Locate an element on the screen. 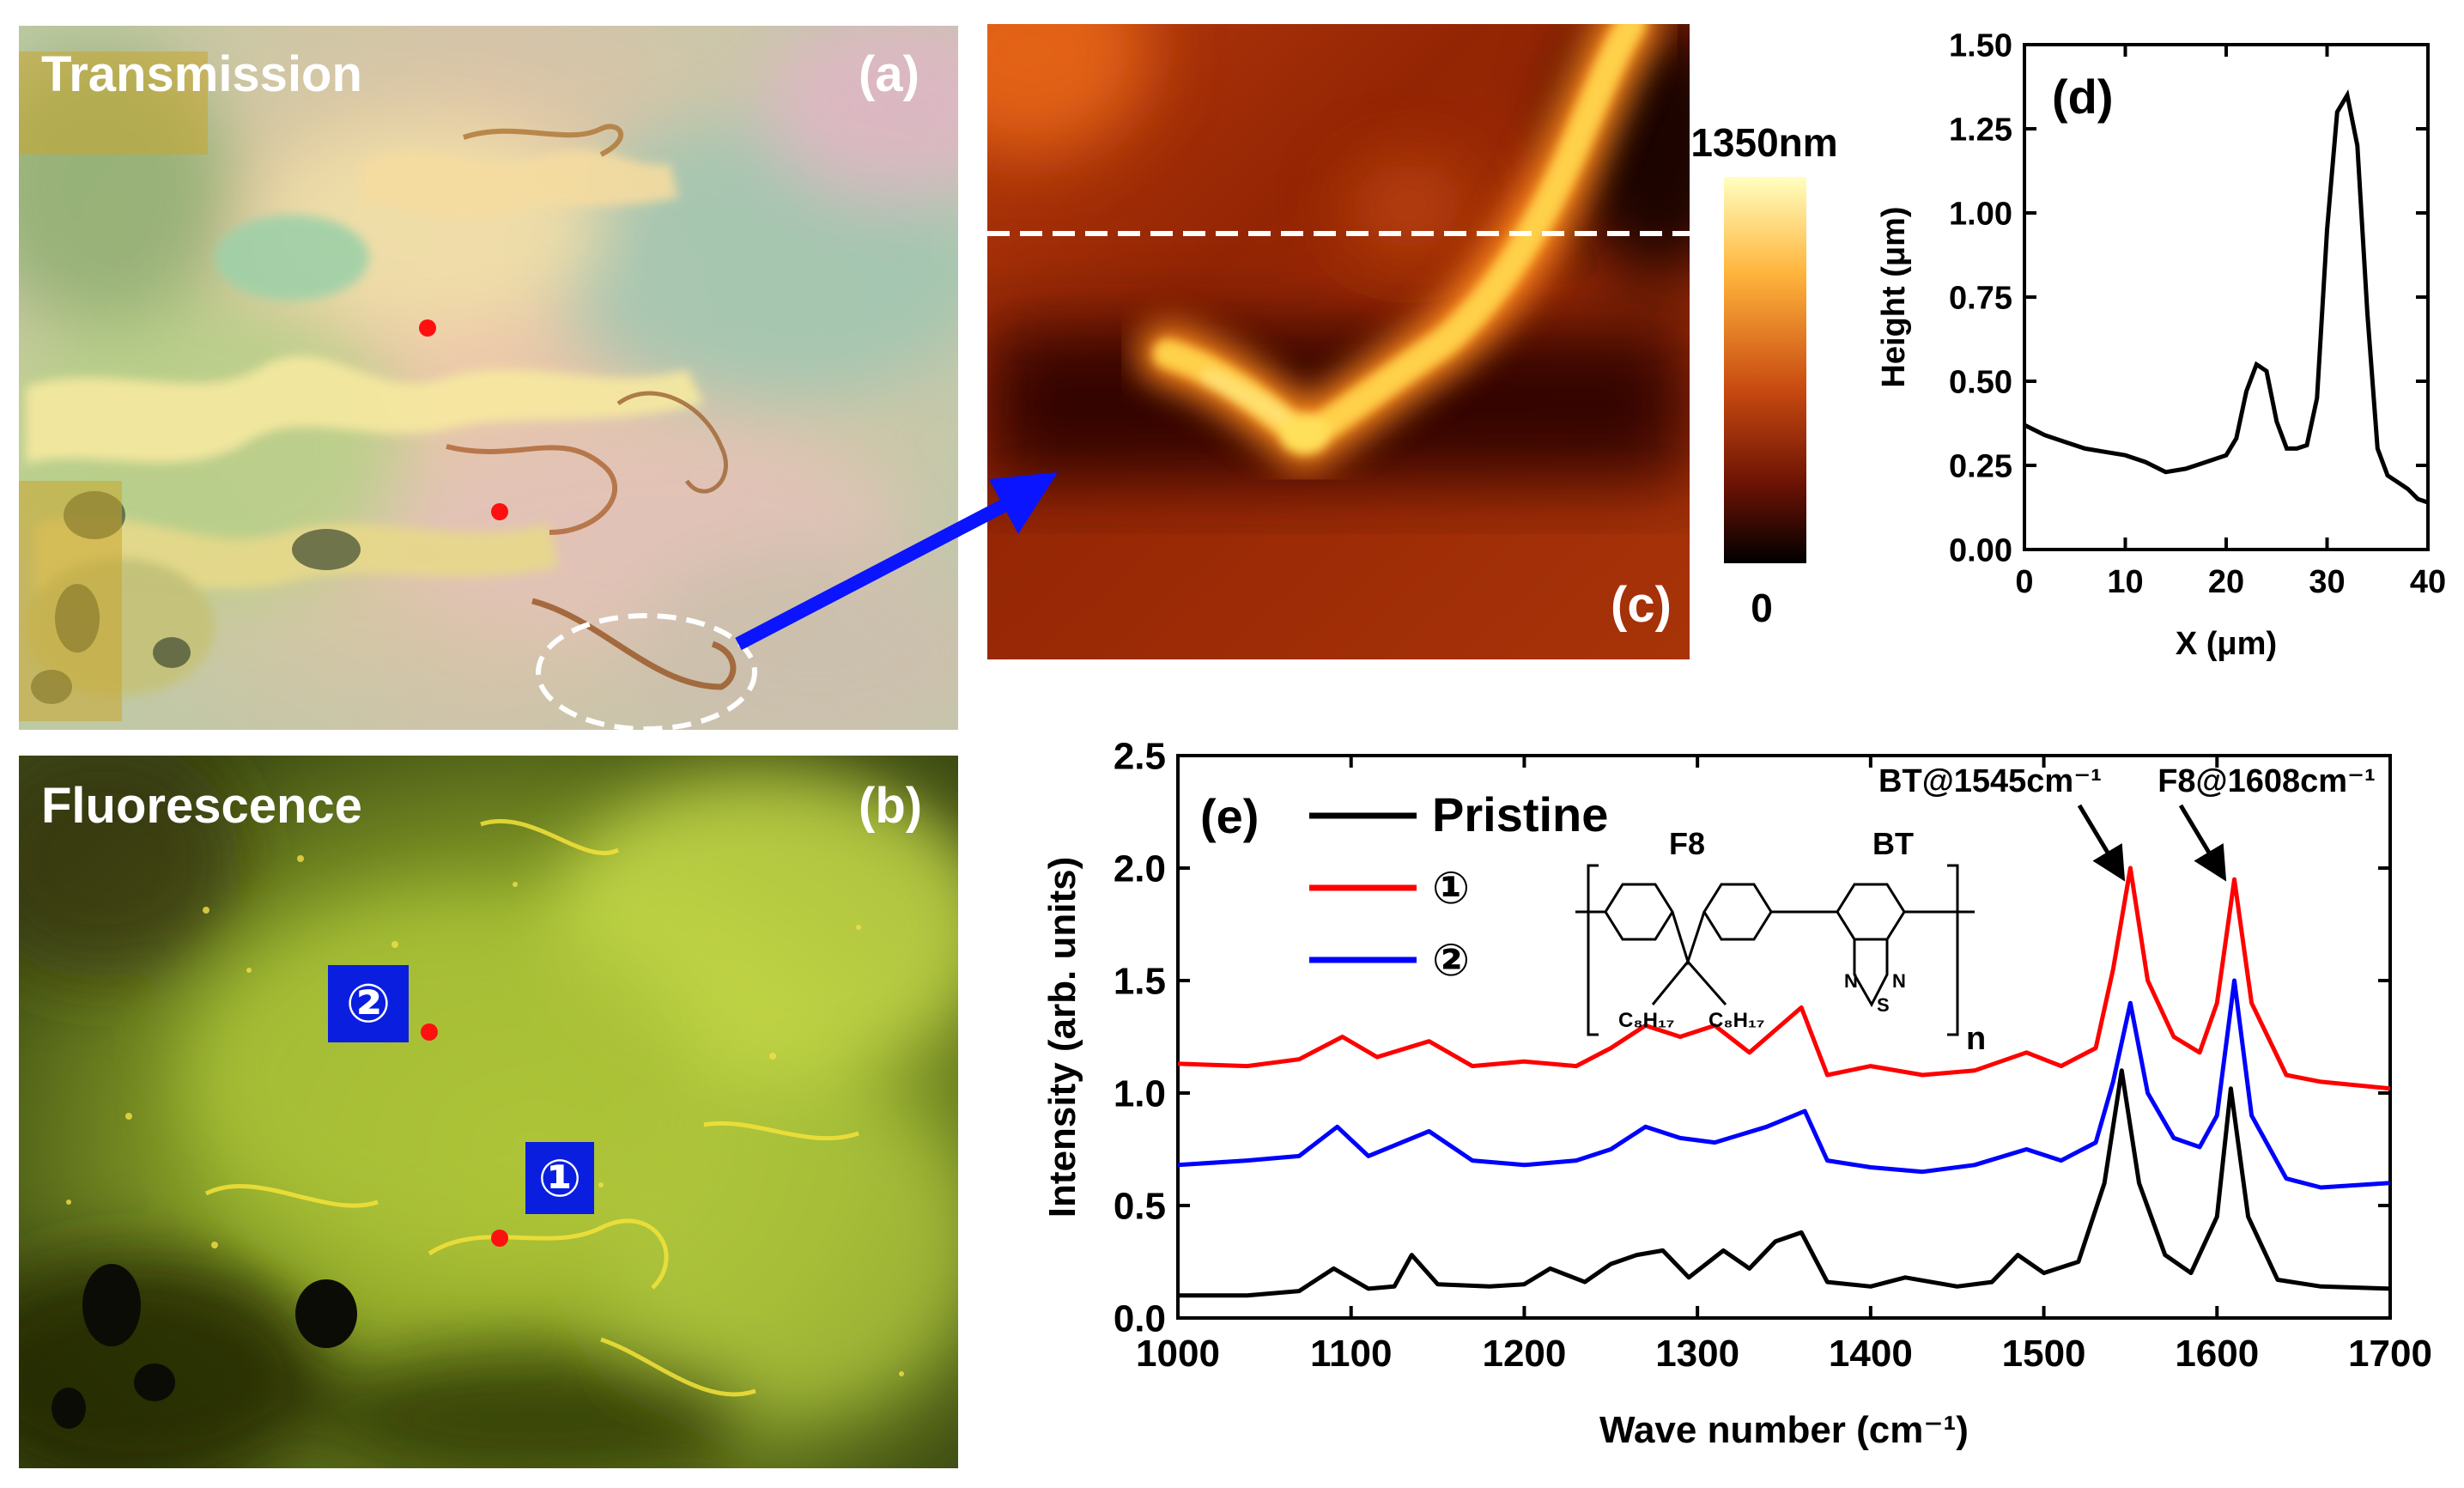 This screenshot has width=2464, height=1488. panel-e-label: (e) is located at coordinates (1229, 816).